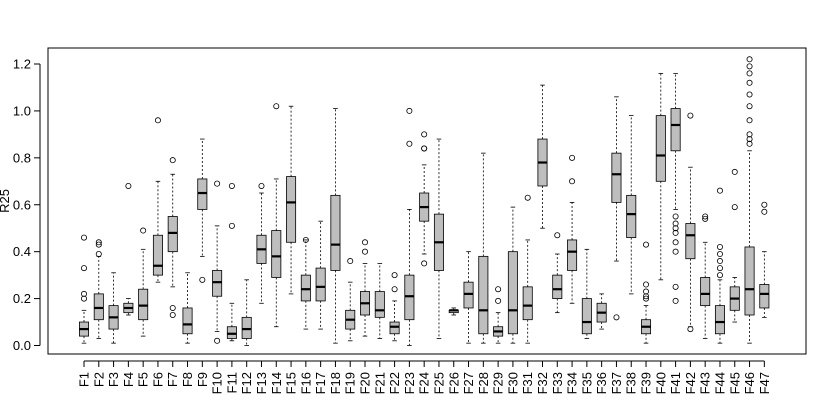 The image size is (830, 415). I want to click on box-F33, so click(557, 273).